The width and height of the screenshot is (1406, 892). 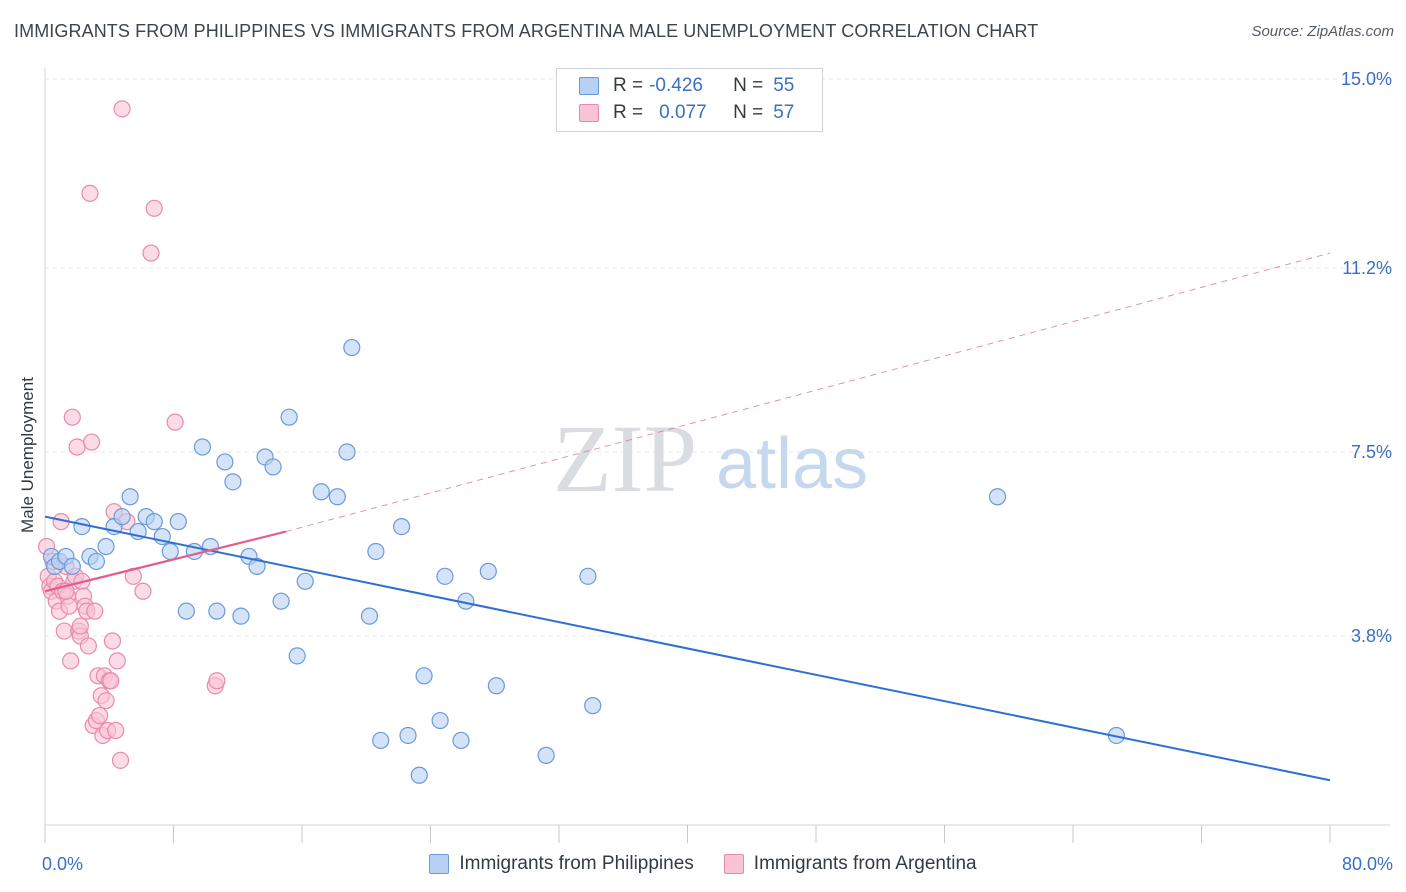 What do you see at coordinates (683, 112) in the screenshot?
I see `legend-r-value: 0.077` at bounding box center [683, 112].